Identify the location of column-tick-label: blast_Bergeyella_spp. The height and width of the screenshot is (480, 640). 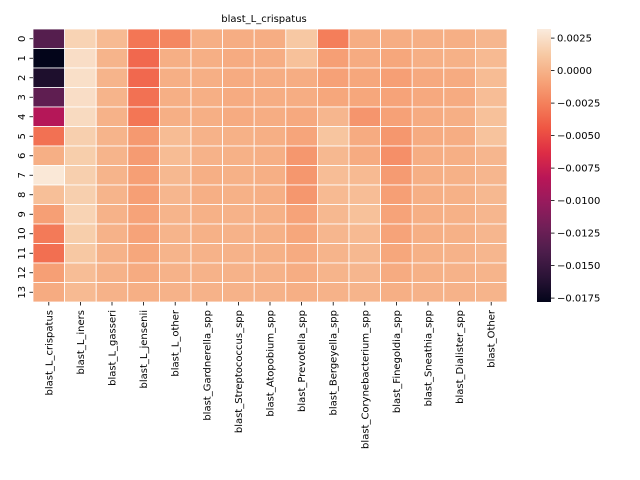
(334, 363).